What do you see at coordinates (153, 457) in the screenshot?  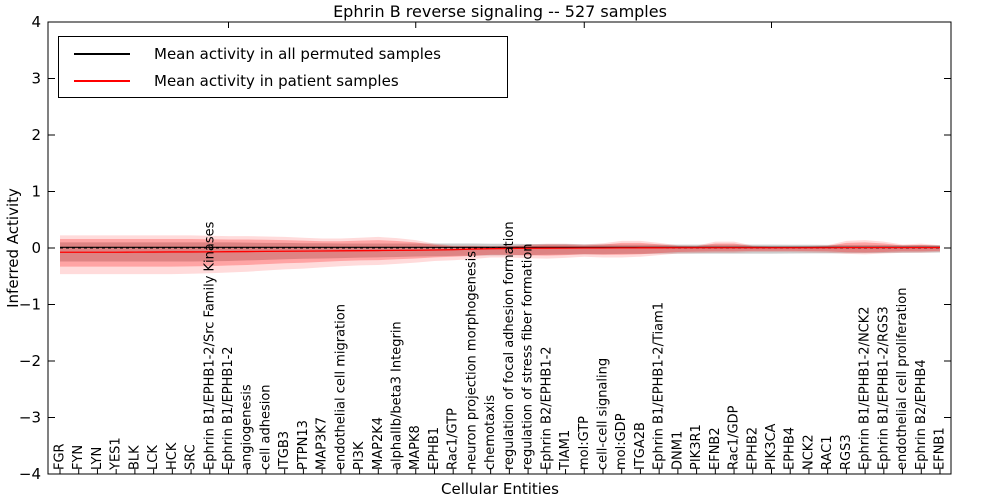 I see `x-tick-label: LCK` at bounding box center [153, 457].